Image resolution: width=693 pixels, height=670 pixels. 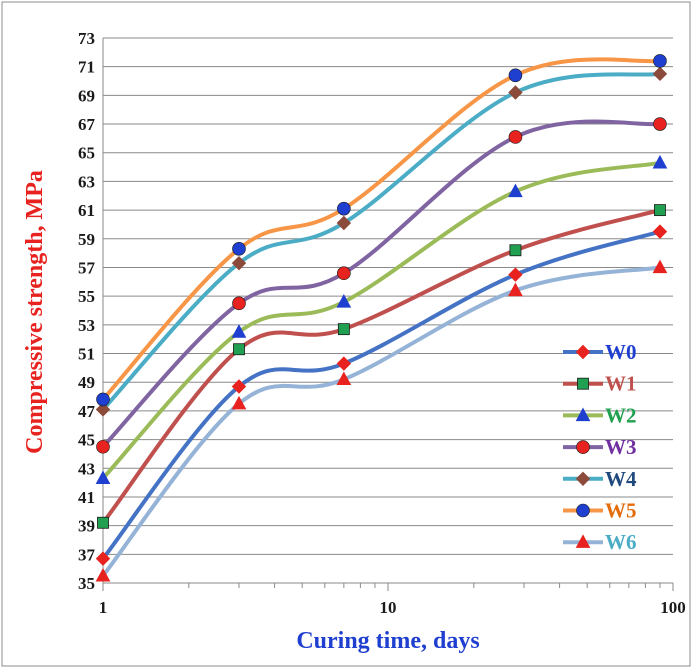 I want to click on y-tick-label: 67, so click(x=87, y=124).